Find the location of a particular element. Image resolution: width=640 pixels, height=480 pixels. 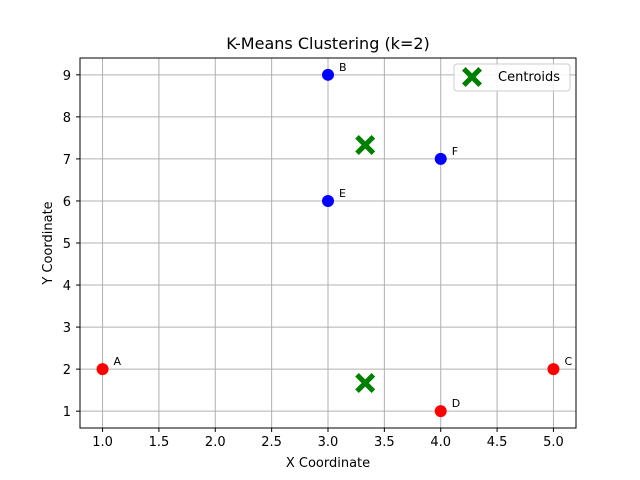

point-label-b: B is located at coordinates (343, 67).